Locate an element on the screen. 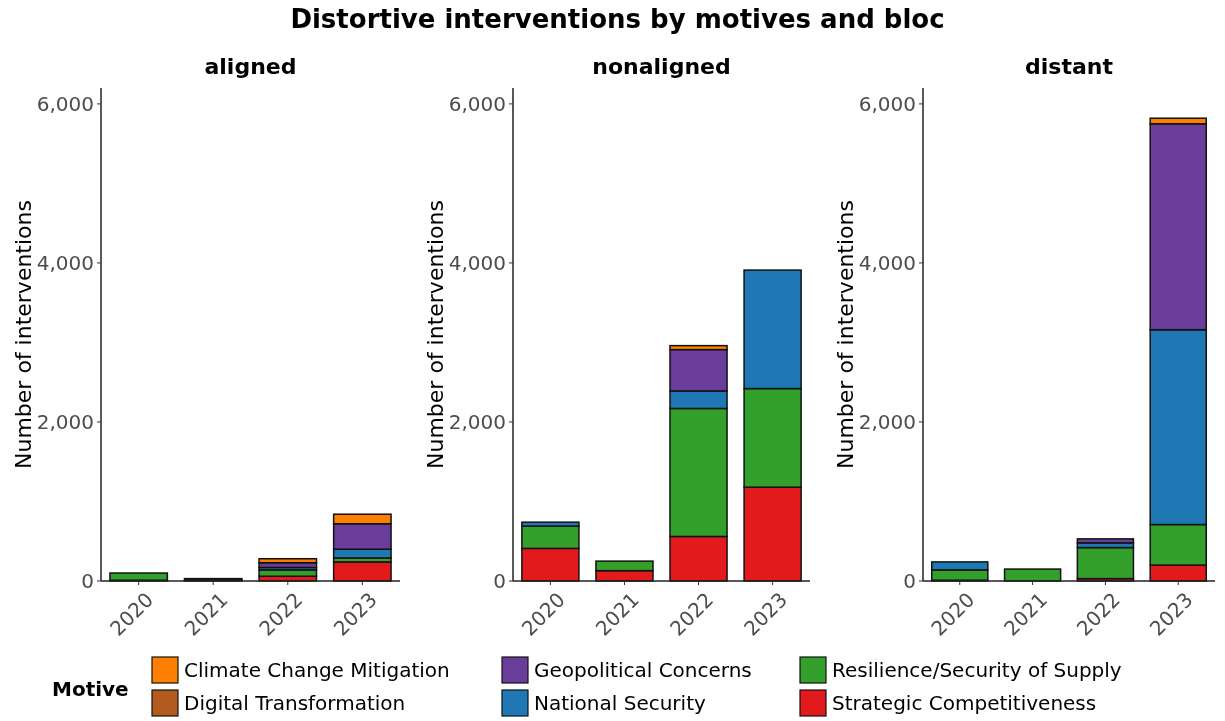  legend-label: National Security is located at coordinates (620, 703).